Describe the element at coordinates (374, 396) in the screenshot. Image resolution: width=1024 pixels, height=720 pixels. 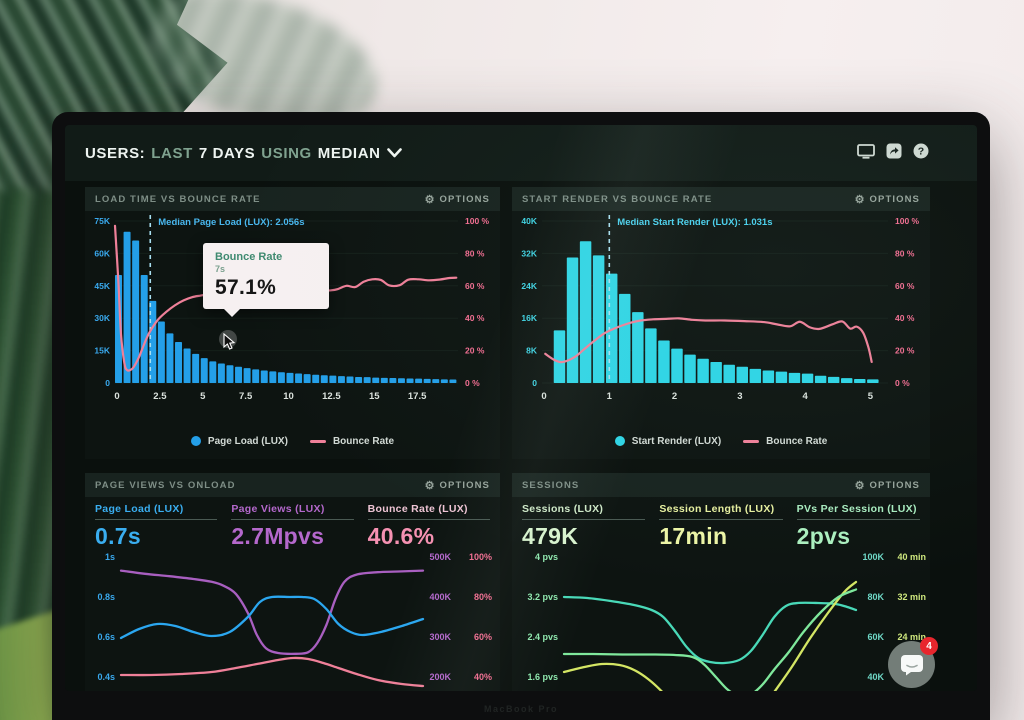
I see `svg-text: 15` at that location.